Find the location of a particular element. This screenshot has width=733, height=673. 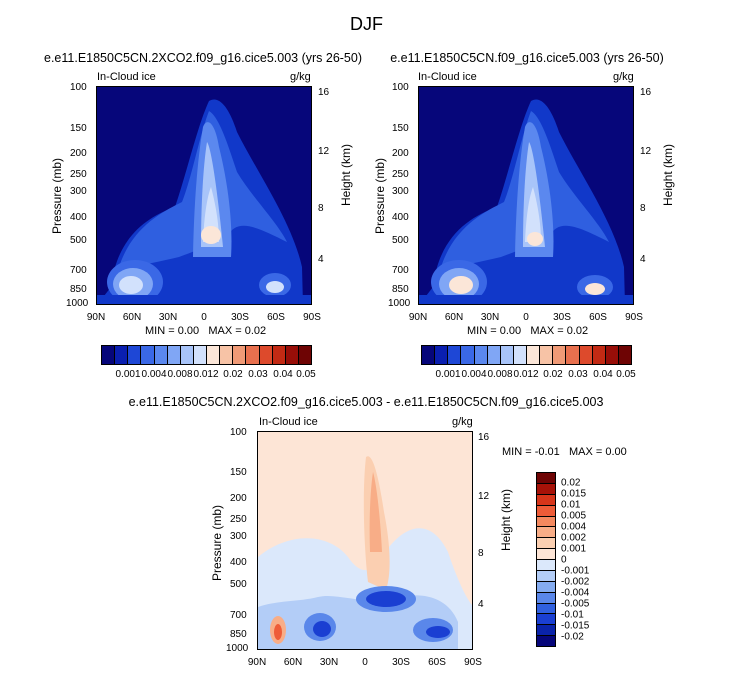

panel1-min-label: MIN = is located at coordinates (160, 331).